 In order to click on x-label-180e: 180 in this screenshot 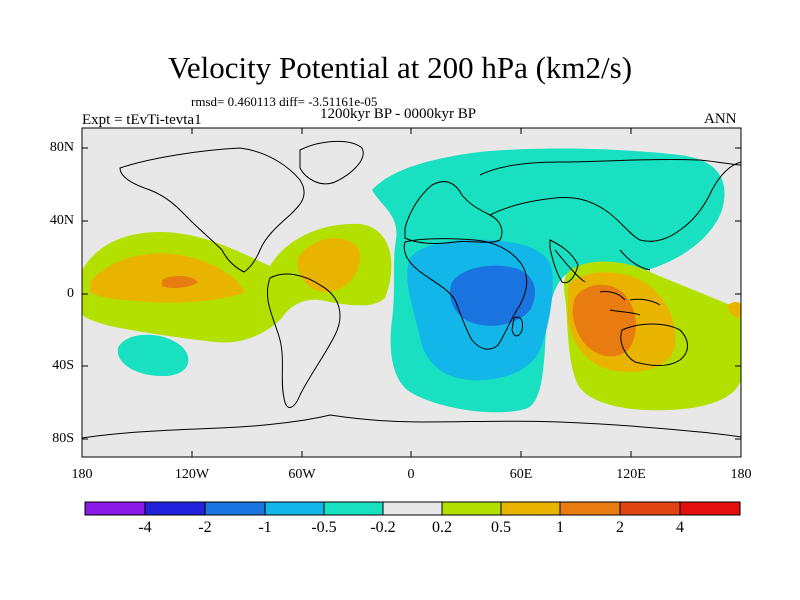, I will do `click(741, 474)`.